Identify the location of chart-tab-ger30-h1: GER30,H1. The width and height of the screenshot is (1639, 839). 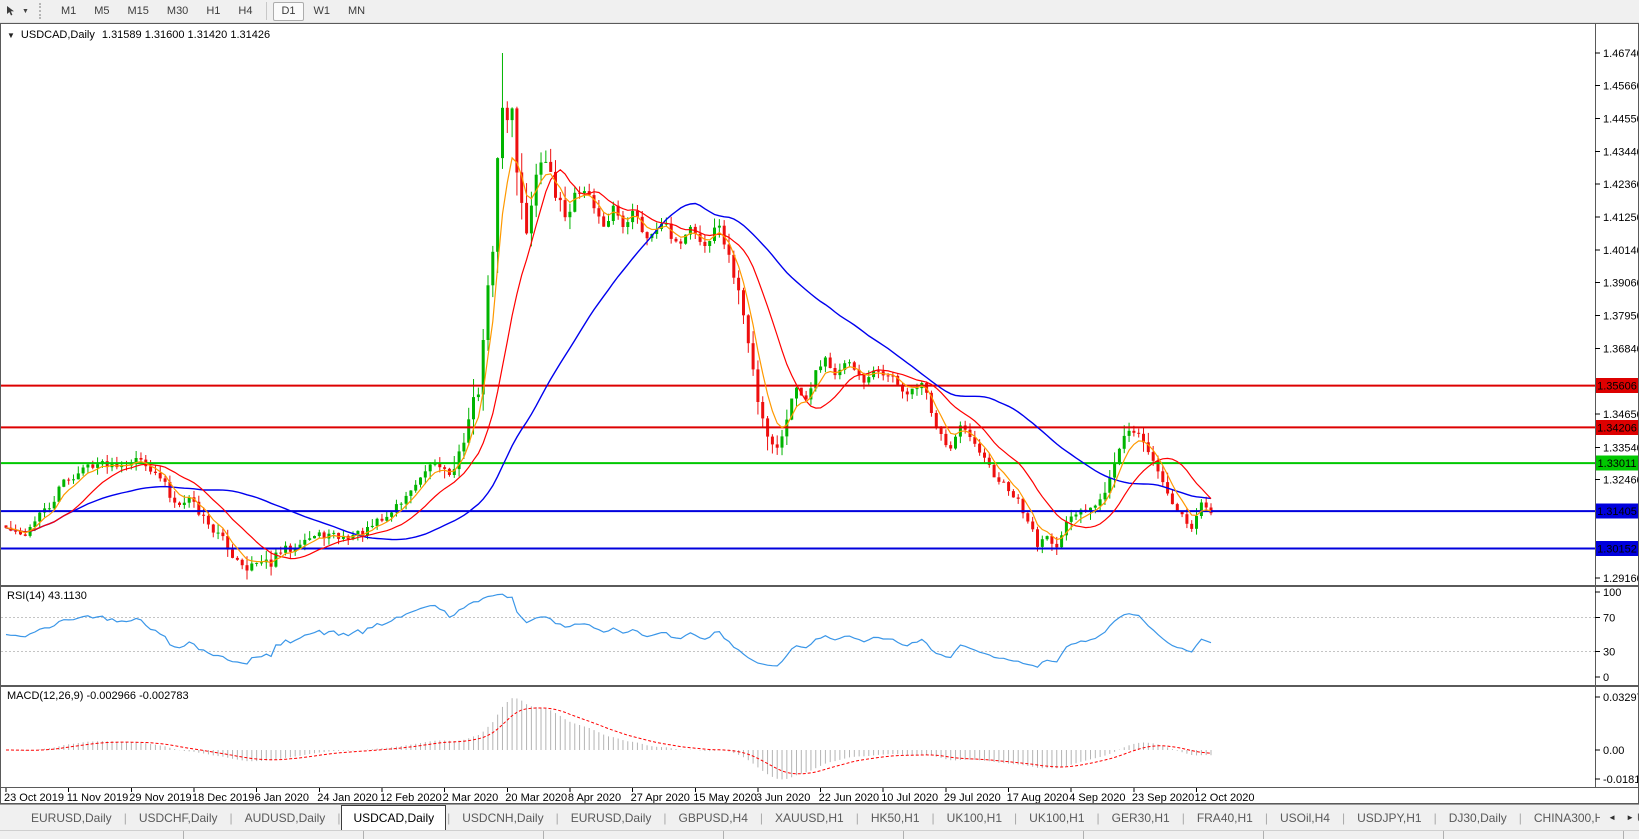
(1140, 817).